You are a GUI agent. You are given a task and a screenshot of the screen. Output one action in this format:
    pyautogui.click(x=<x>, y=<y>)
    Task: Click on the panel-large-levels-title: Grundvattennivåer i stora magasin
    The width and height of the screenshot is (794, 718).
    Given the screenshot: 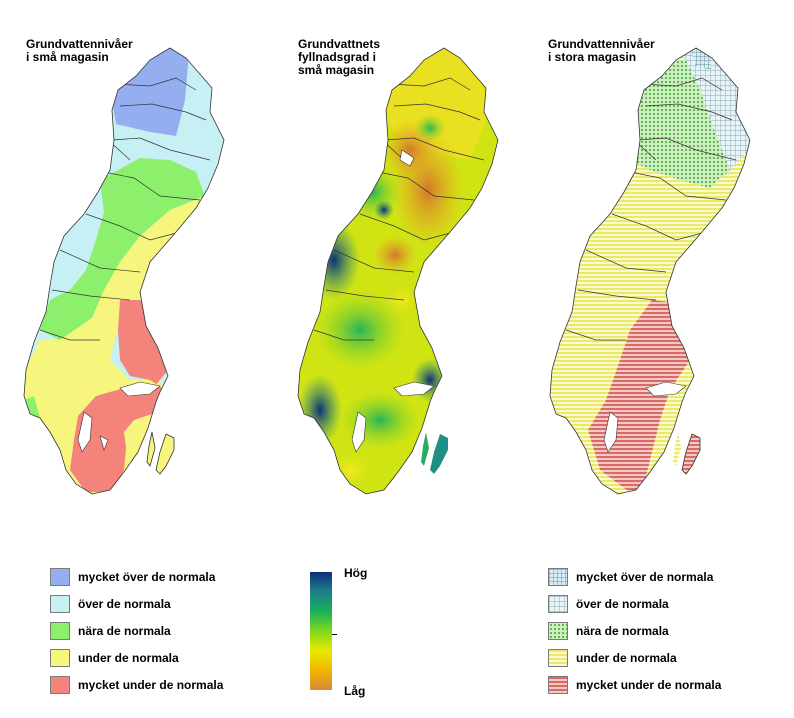 What is the action you would take?
    pyautogui.click(x=601, y=51)
    